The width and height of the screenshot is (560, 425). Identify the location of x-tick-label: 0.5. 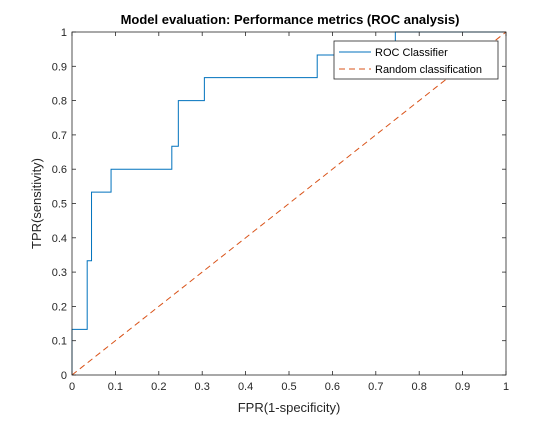
(288, 387).